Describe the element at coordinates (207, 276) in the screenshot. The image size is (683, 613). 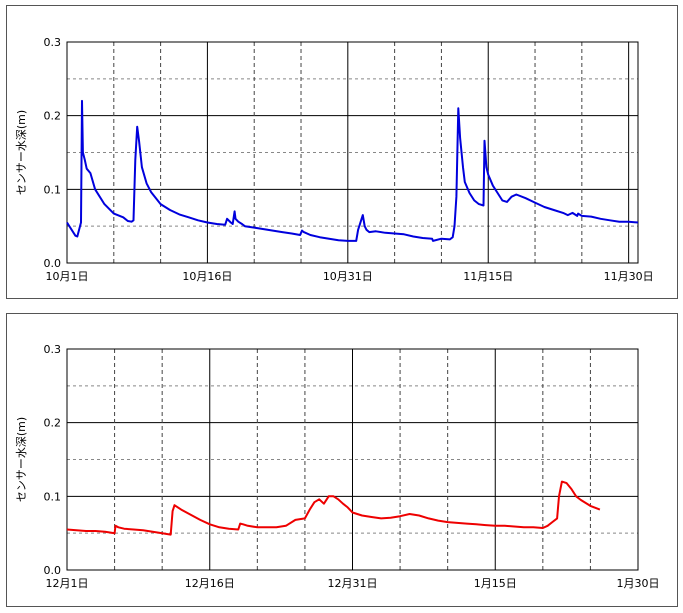
I see `x-tick-label: 10月16日` at that location.